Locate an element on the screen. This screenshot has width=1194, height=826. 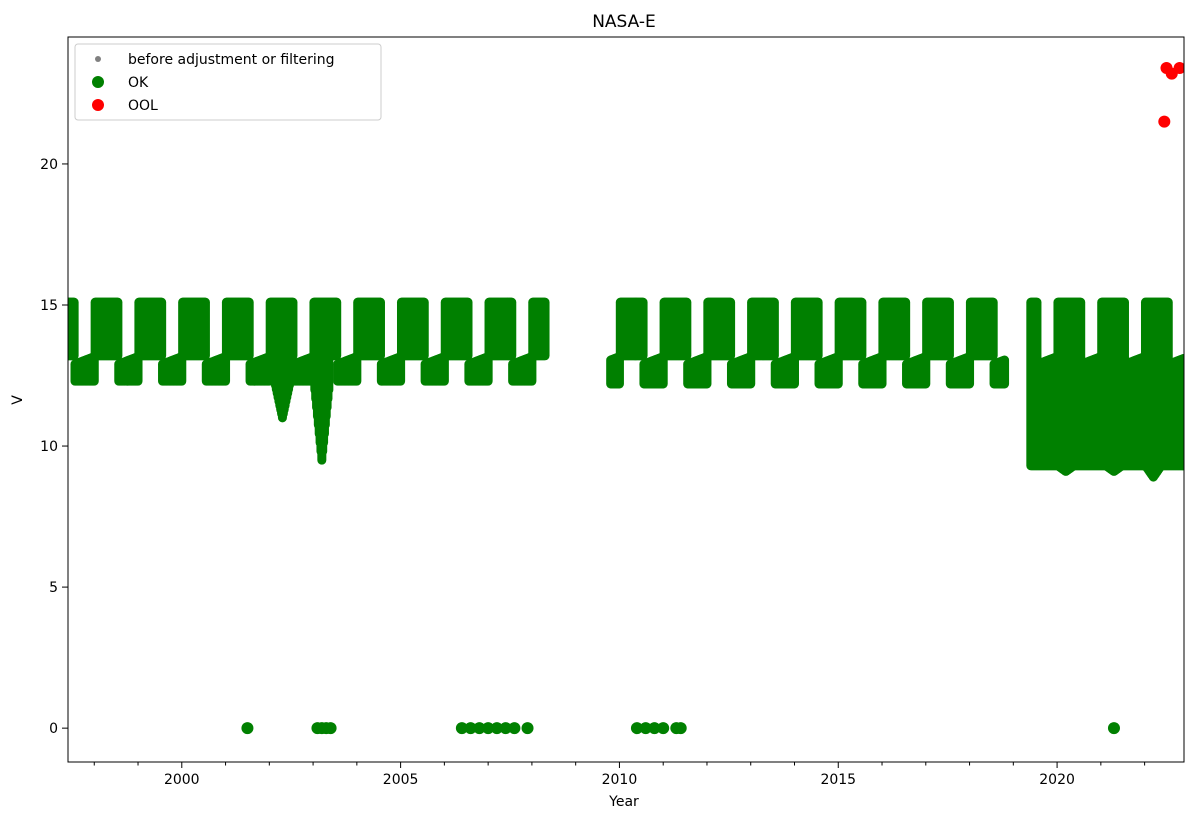
legend-marker-ool is located at coordinates (98, 105).